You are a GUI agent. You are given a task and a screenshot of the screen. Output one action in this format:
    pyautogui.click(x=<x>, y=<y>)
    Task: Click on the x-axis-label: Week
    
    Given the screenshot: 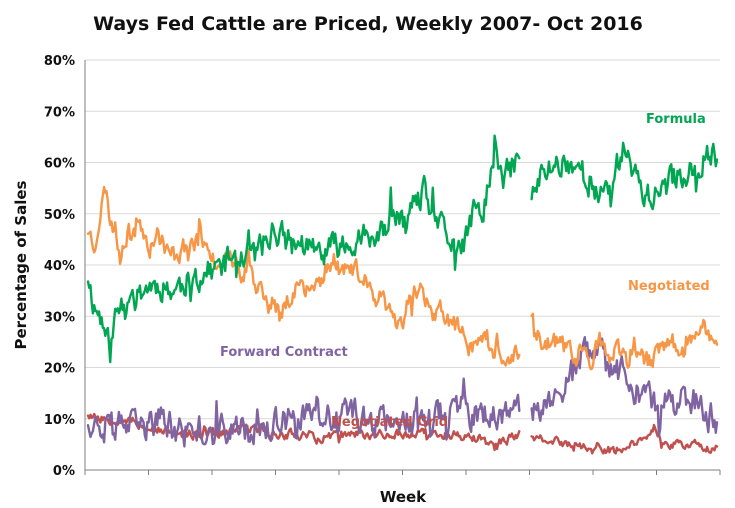 What is the action you would take?
    pyautogui.click(x=403, y=497)
    